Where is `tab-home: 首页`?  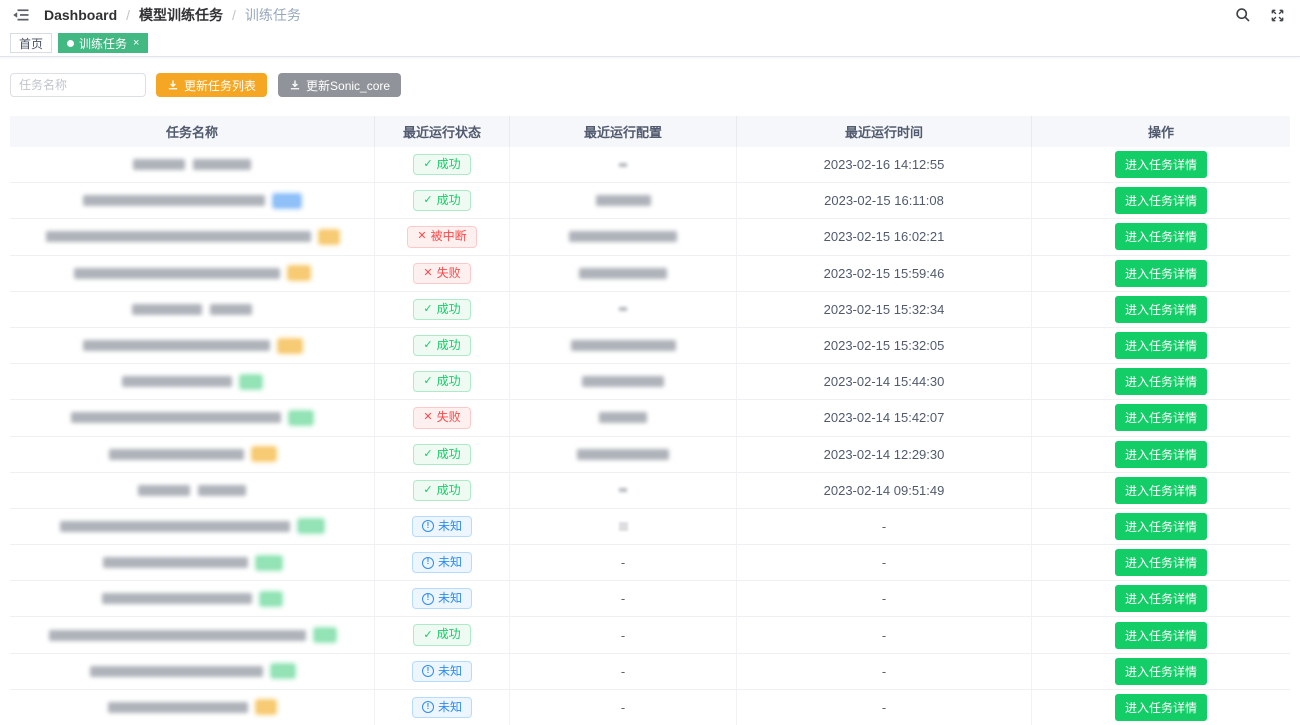
tab-home: 首页 is located at coordinates (31, 43).